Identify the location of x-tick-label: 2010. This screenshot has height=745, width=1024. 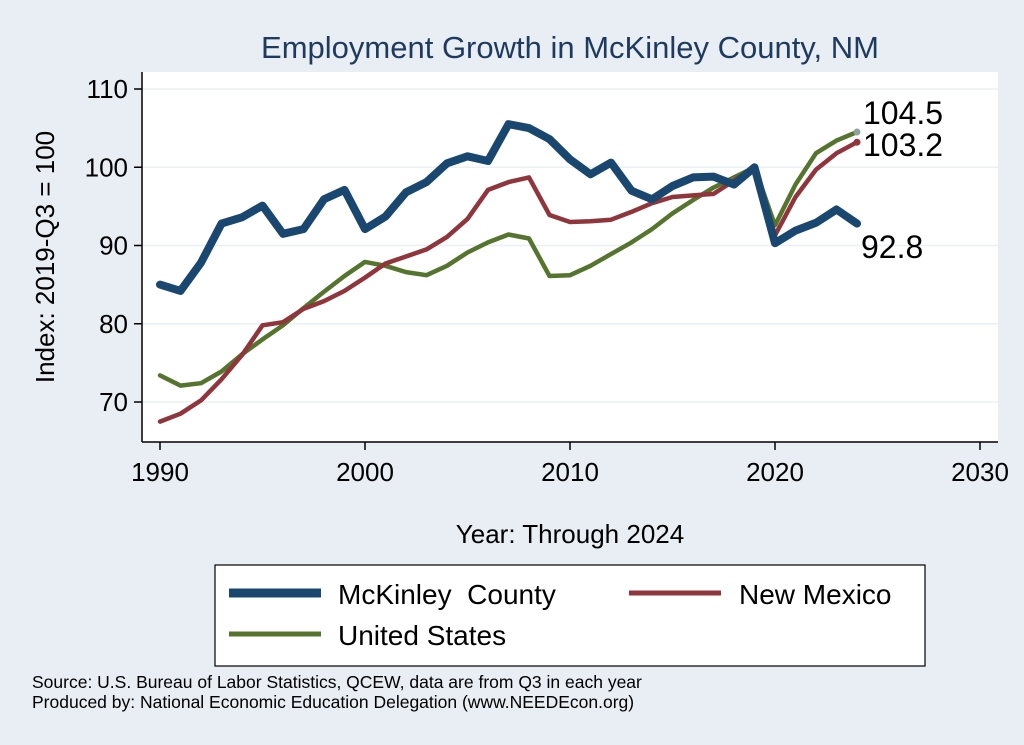
(570, 472).